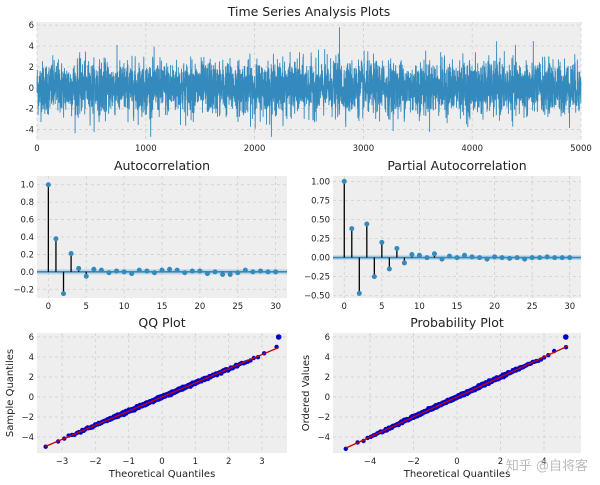  What do you see at coordinates (31, 398) in the screenshot?
I see `qq-ytick-label: 0` at bounding box center [31, 398].